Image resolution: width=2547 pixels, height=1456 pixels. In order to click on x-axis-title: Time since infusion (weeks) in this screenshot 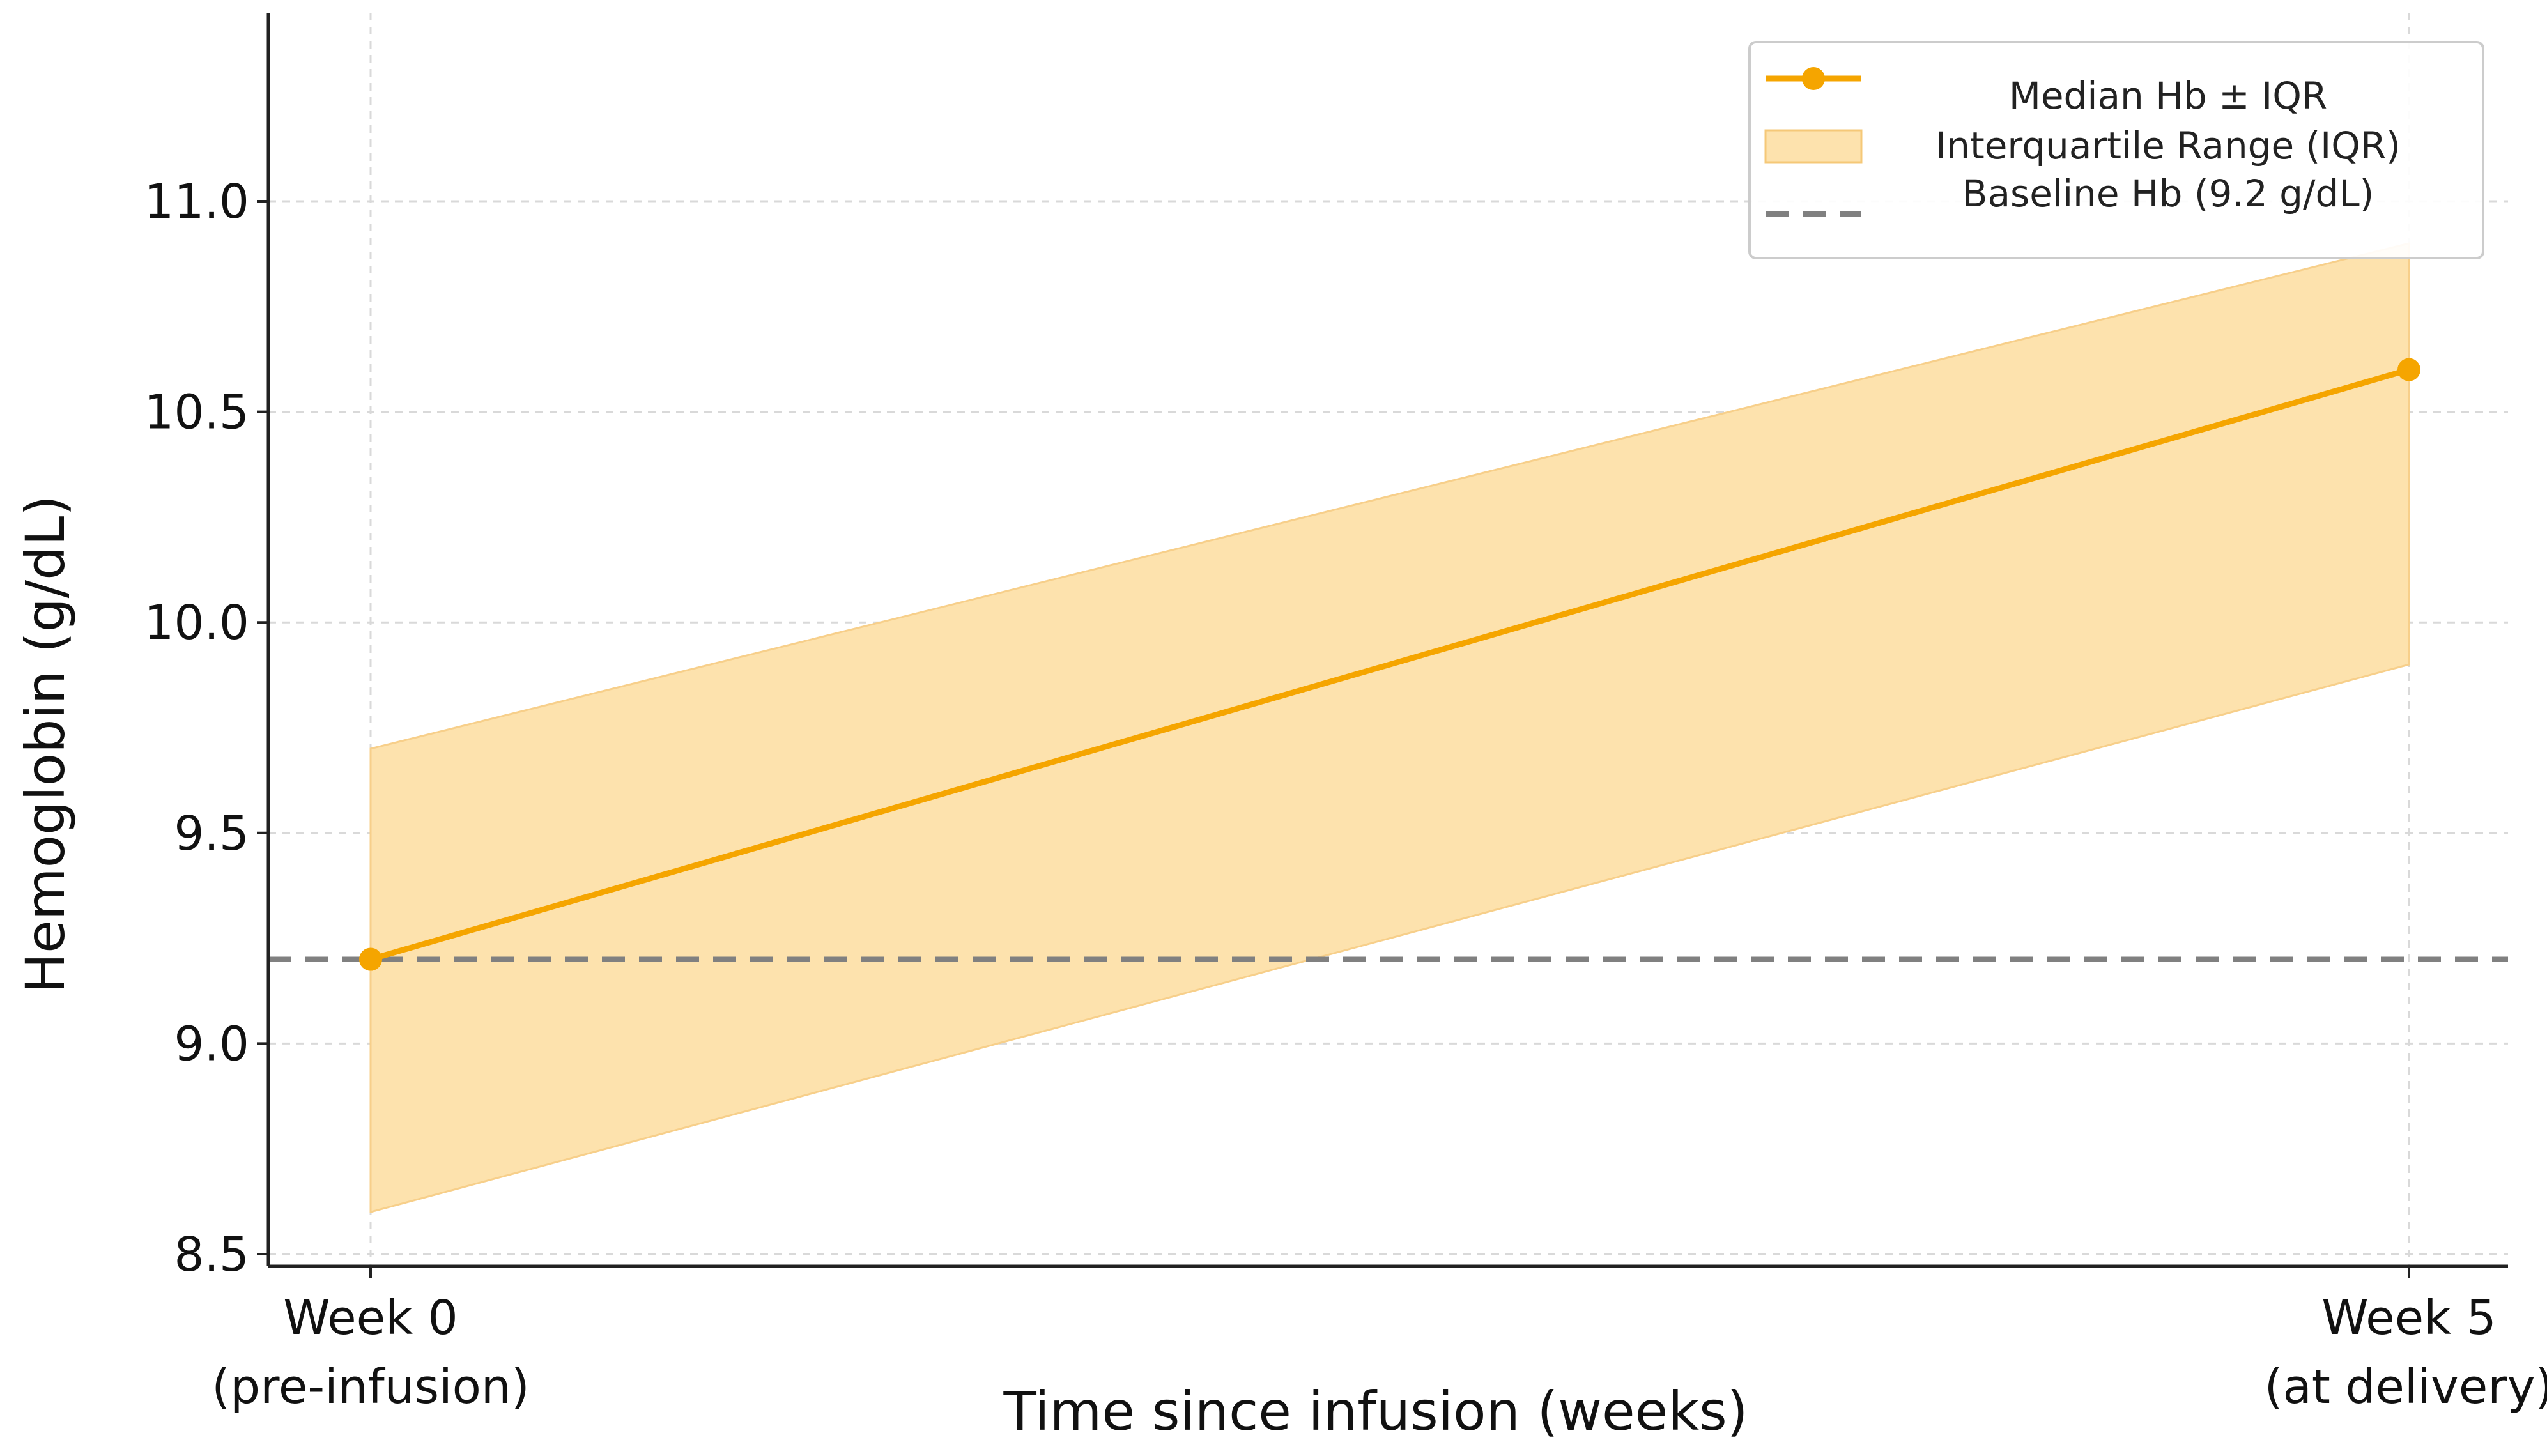, I will do `click(1375, 1411)`.